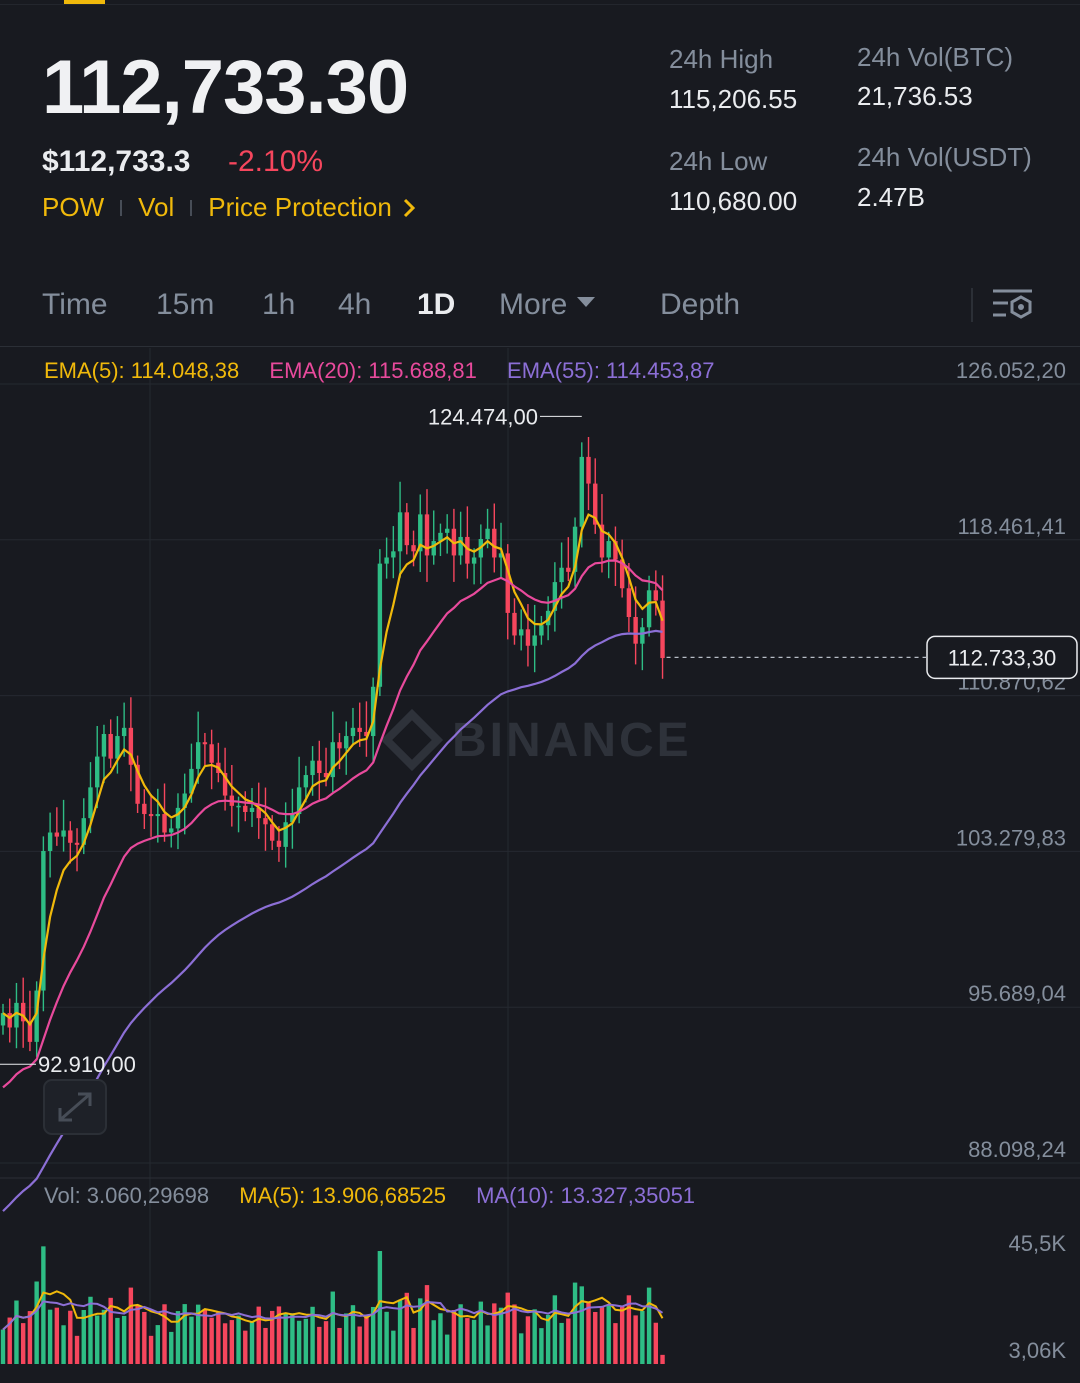  I want to click on high-24h-label: 24h High, so click(721, 59).